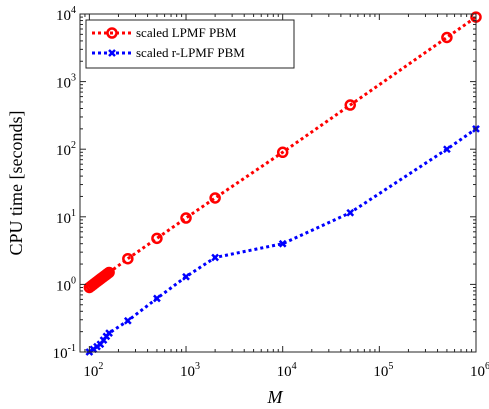 This screenshot has width=489, height=409. I want to click on y-tick-label: 10², so click(66, 149).